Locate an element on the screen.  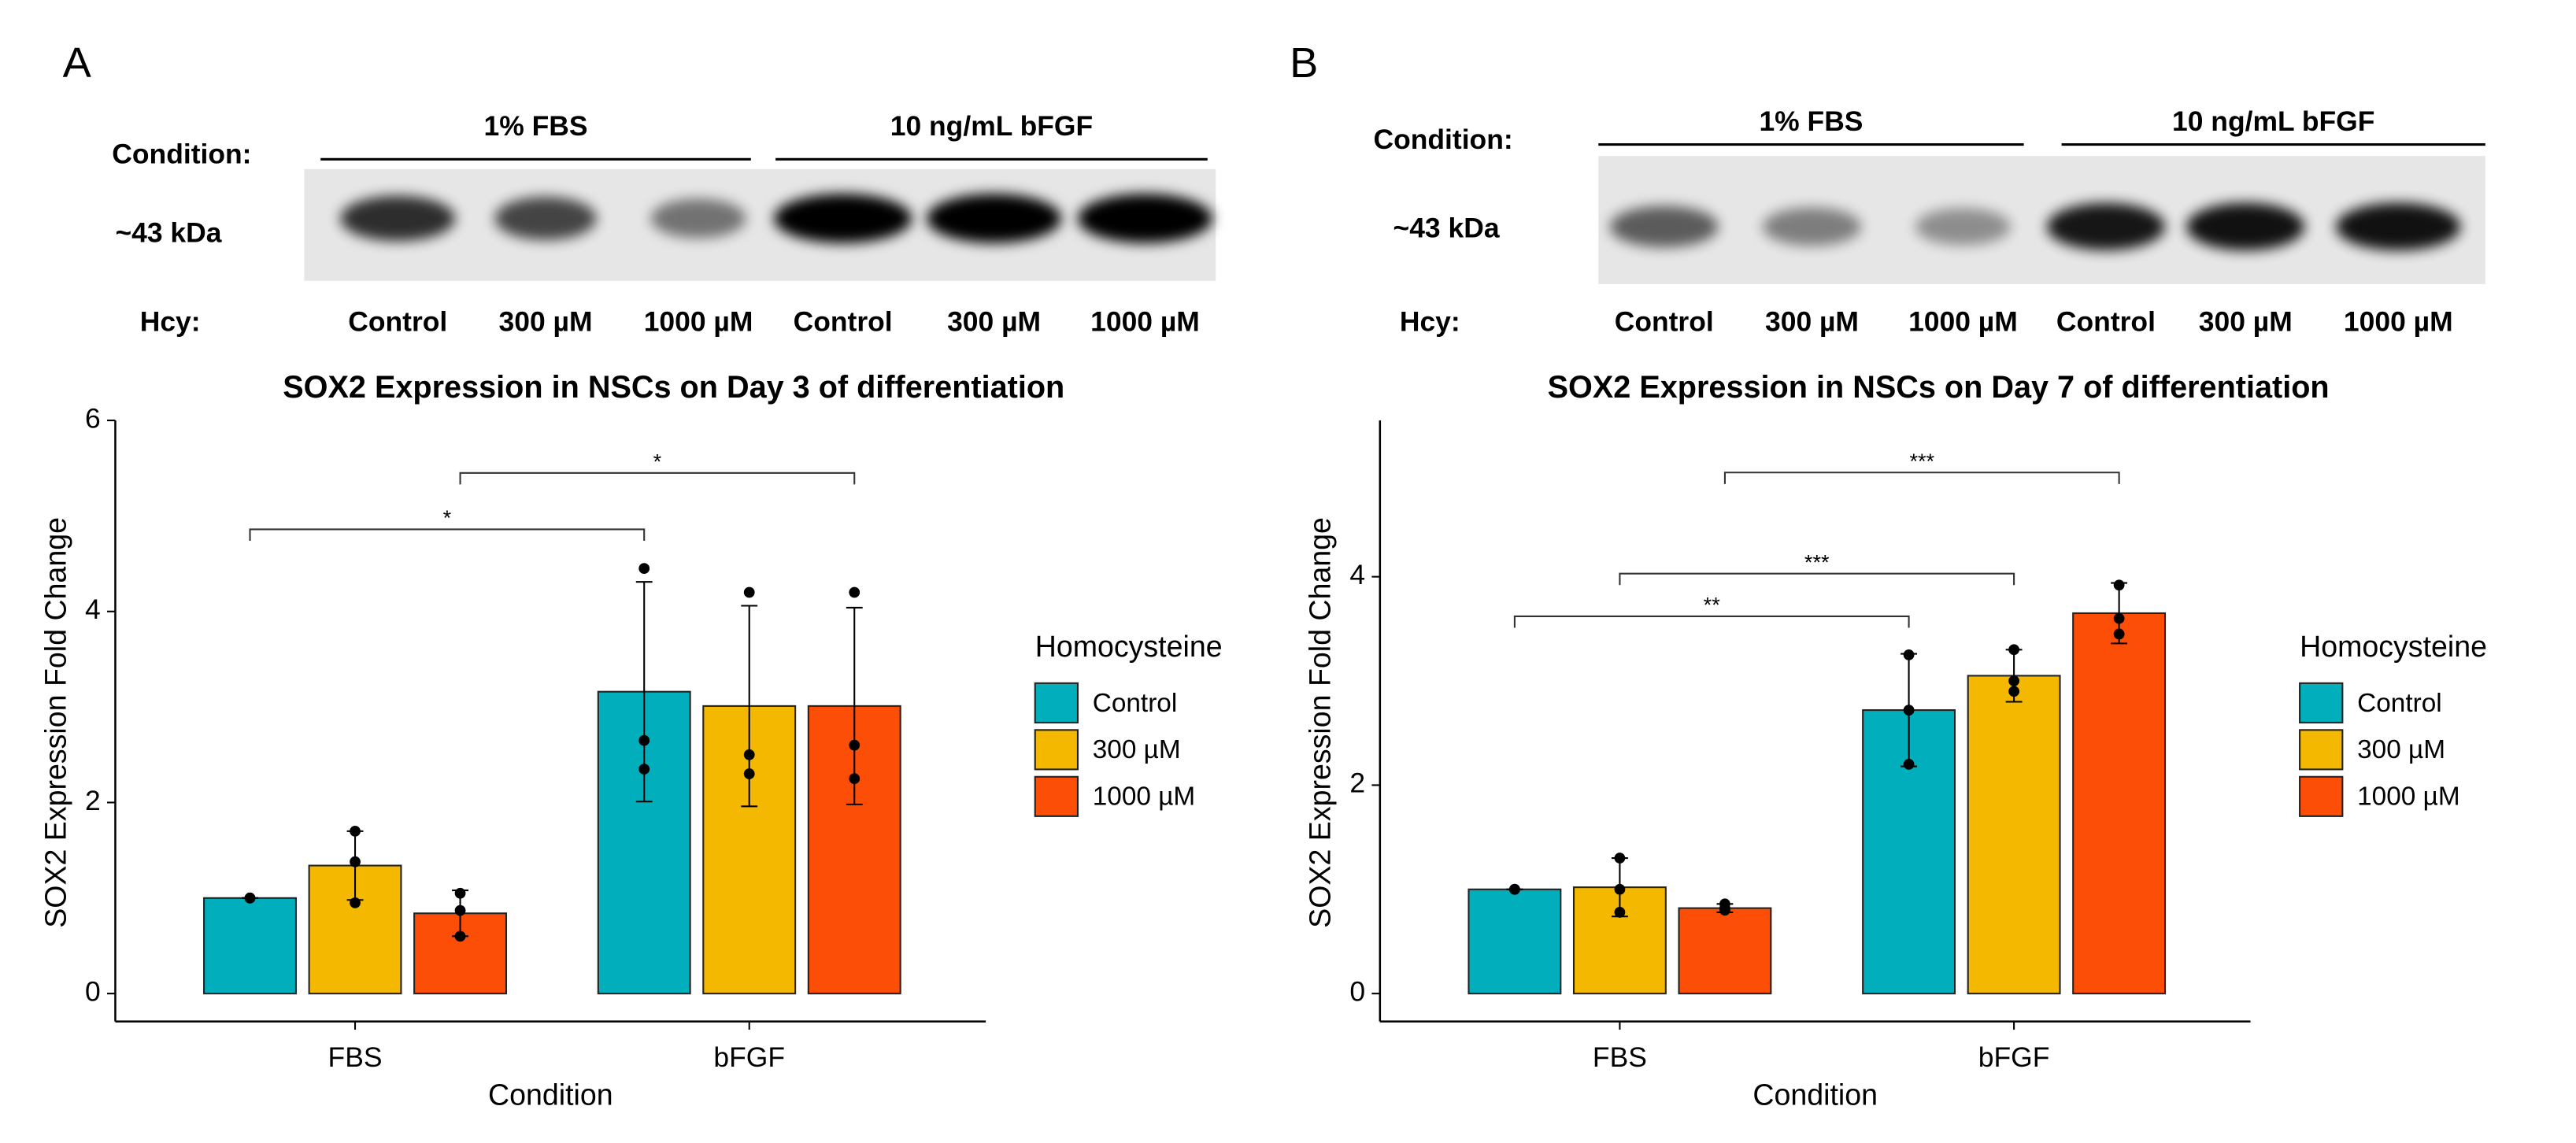
y-tick-label: 6 is located at coordinates (93, 418).